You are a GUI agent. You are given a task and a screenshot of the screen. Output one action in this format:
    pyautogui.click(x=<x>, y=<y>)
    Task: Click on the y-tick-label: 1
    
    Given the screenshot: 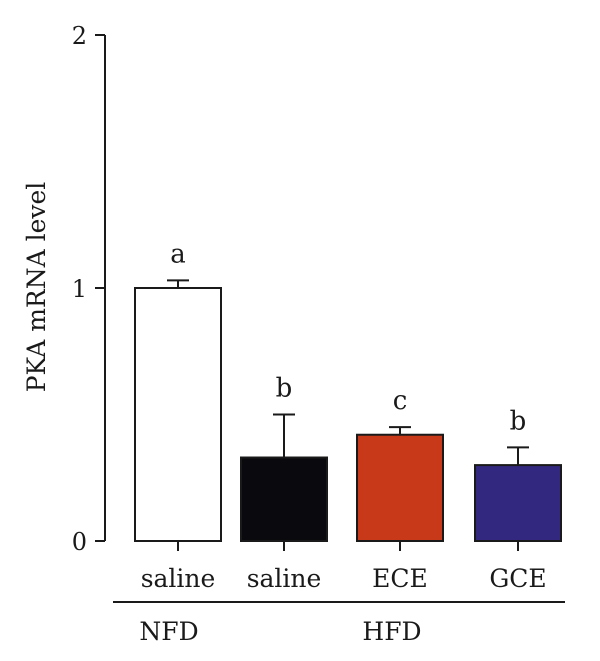 What is the action you would take?
    pyautogui.click(x=79, y=289)
    